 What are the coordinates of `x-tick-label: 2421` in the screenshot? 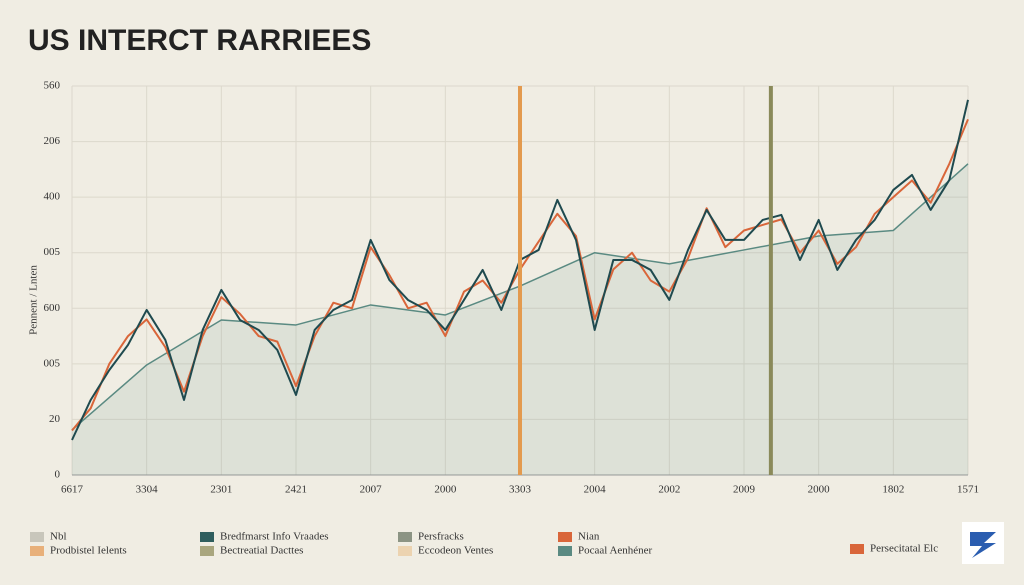 It's located at (296, 490).